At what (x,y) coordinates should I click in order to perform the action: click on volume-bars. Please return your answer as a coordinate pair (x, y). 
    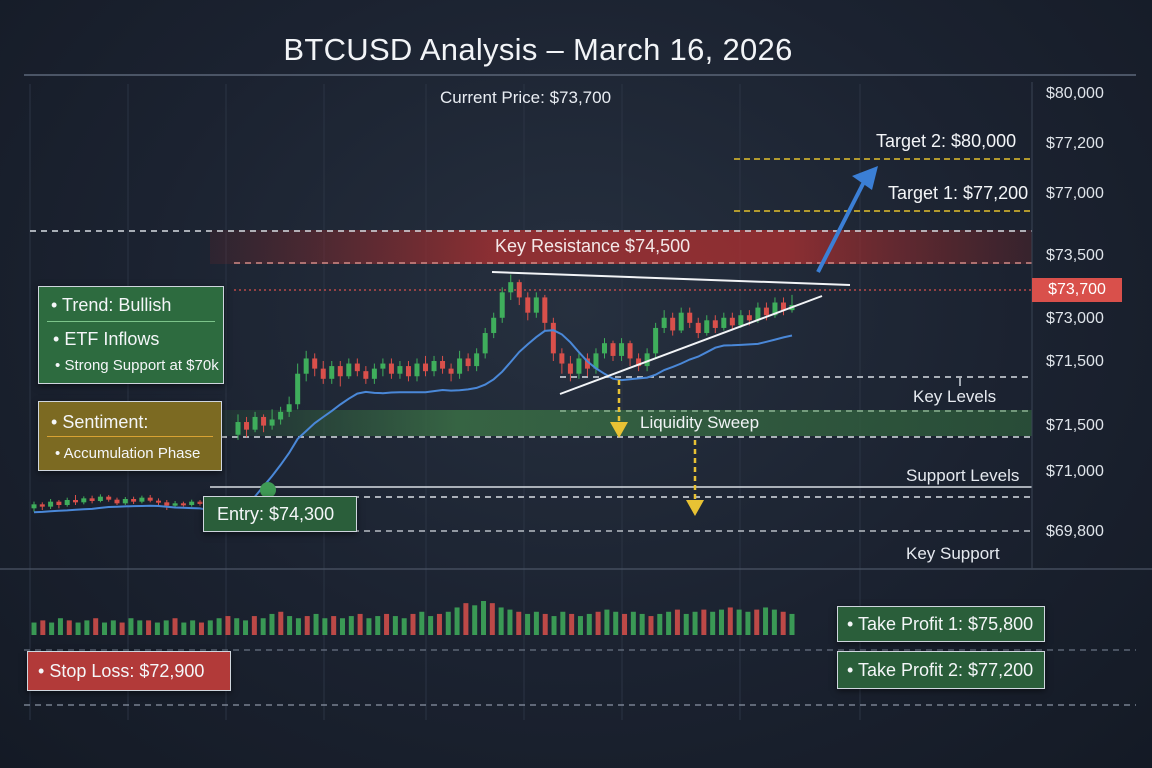
    Looking at the image, I should click on (413, 618).